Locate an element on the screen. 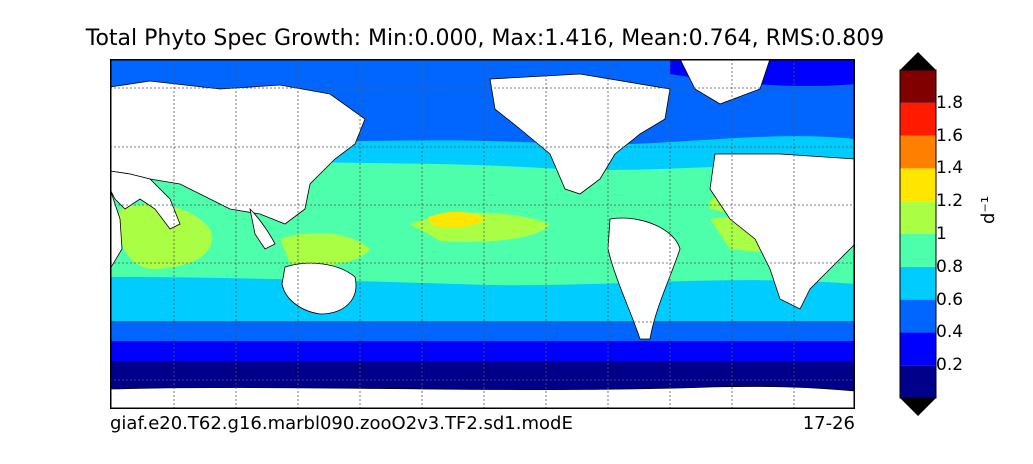 Image resolution: width=1033 pixels, height=464 pixels. colorbar-tick-label: 0.8 is located at coordinates (950, 266).